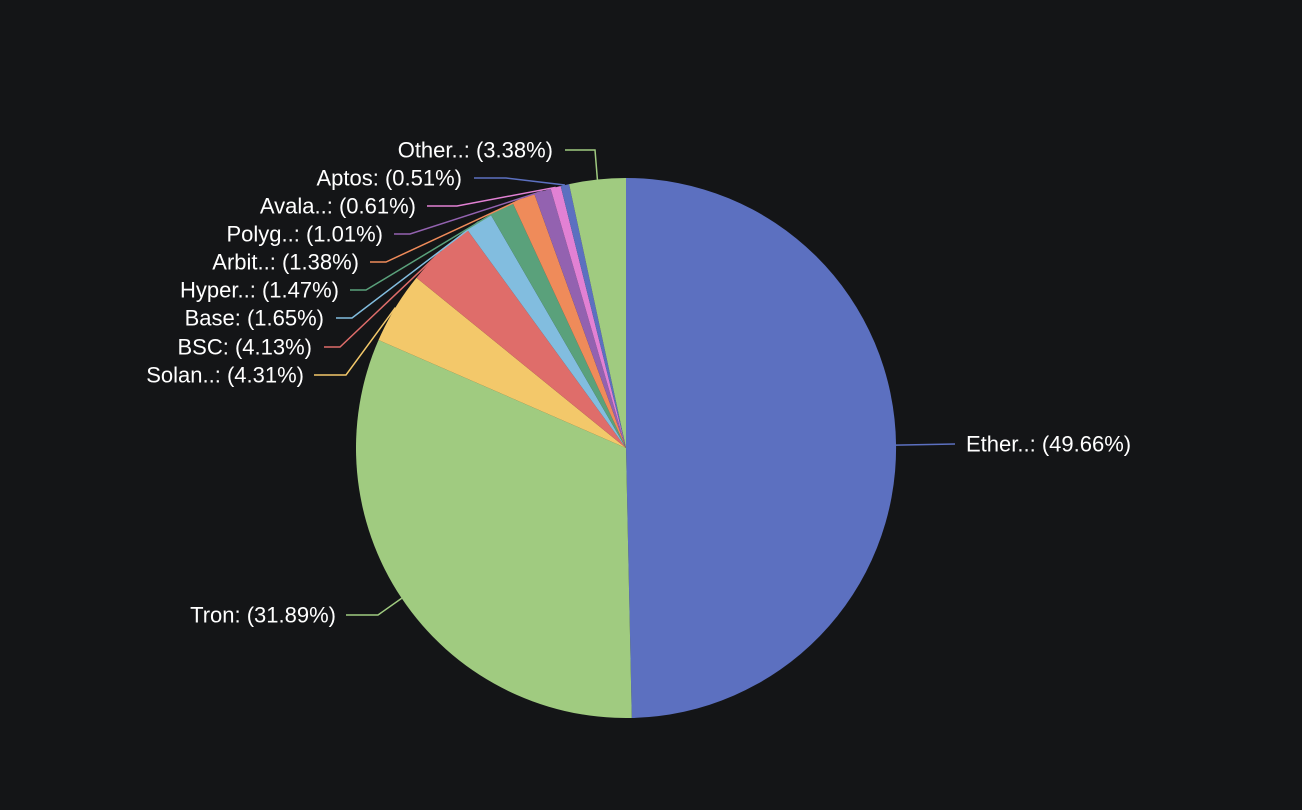 Image resolution: width=1302 pixels, height=810 pixels. I want to click on slice-label: Avala..: (0.61%), so click(338, 206).